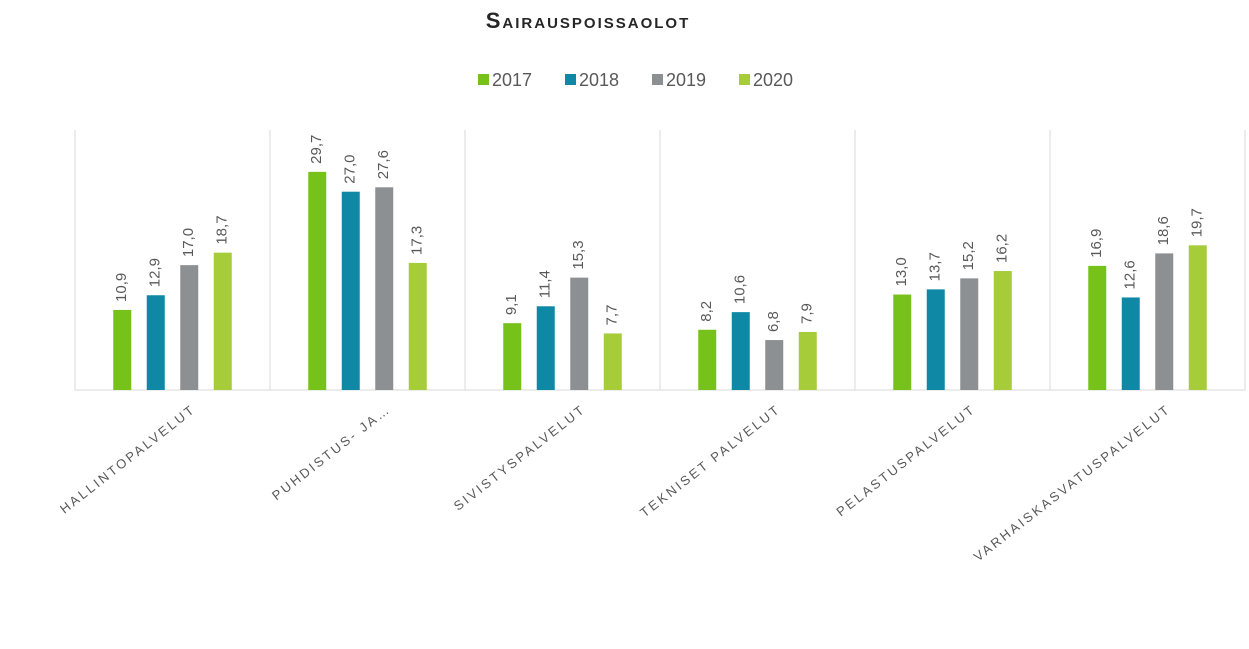 This screenshot has height=649, width=1249. What do you see at coordinates (807, 313) in the screenshot?
I see `data-label: 7,9` at bounding box center [807, 313].